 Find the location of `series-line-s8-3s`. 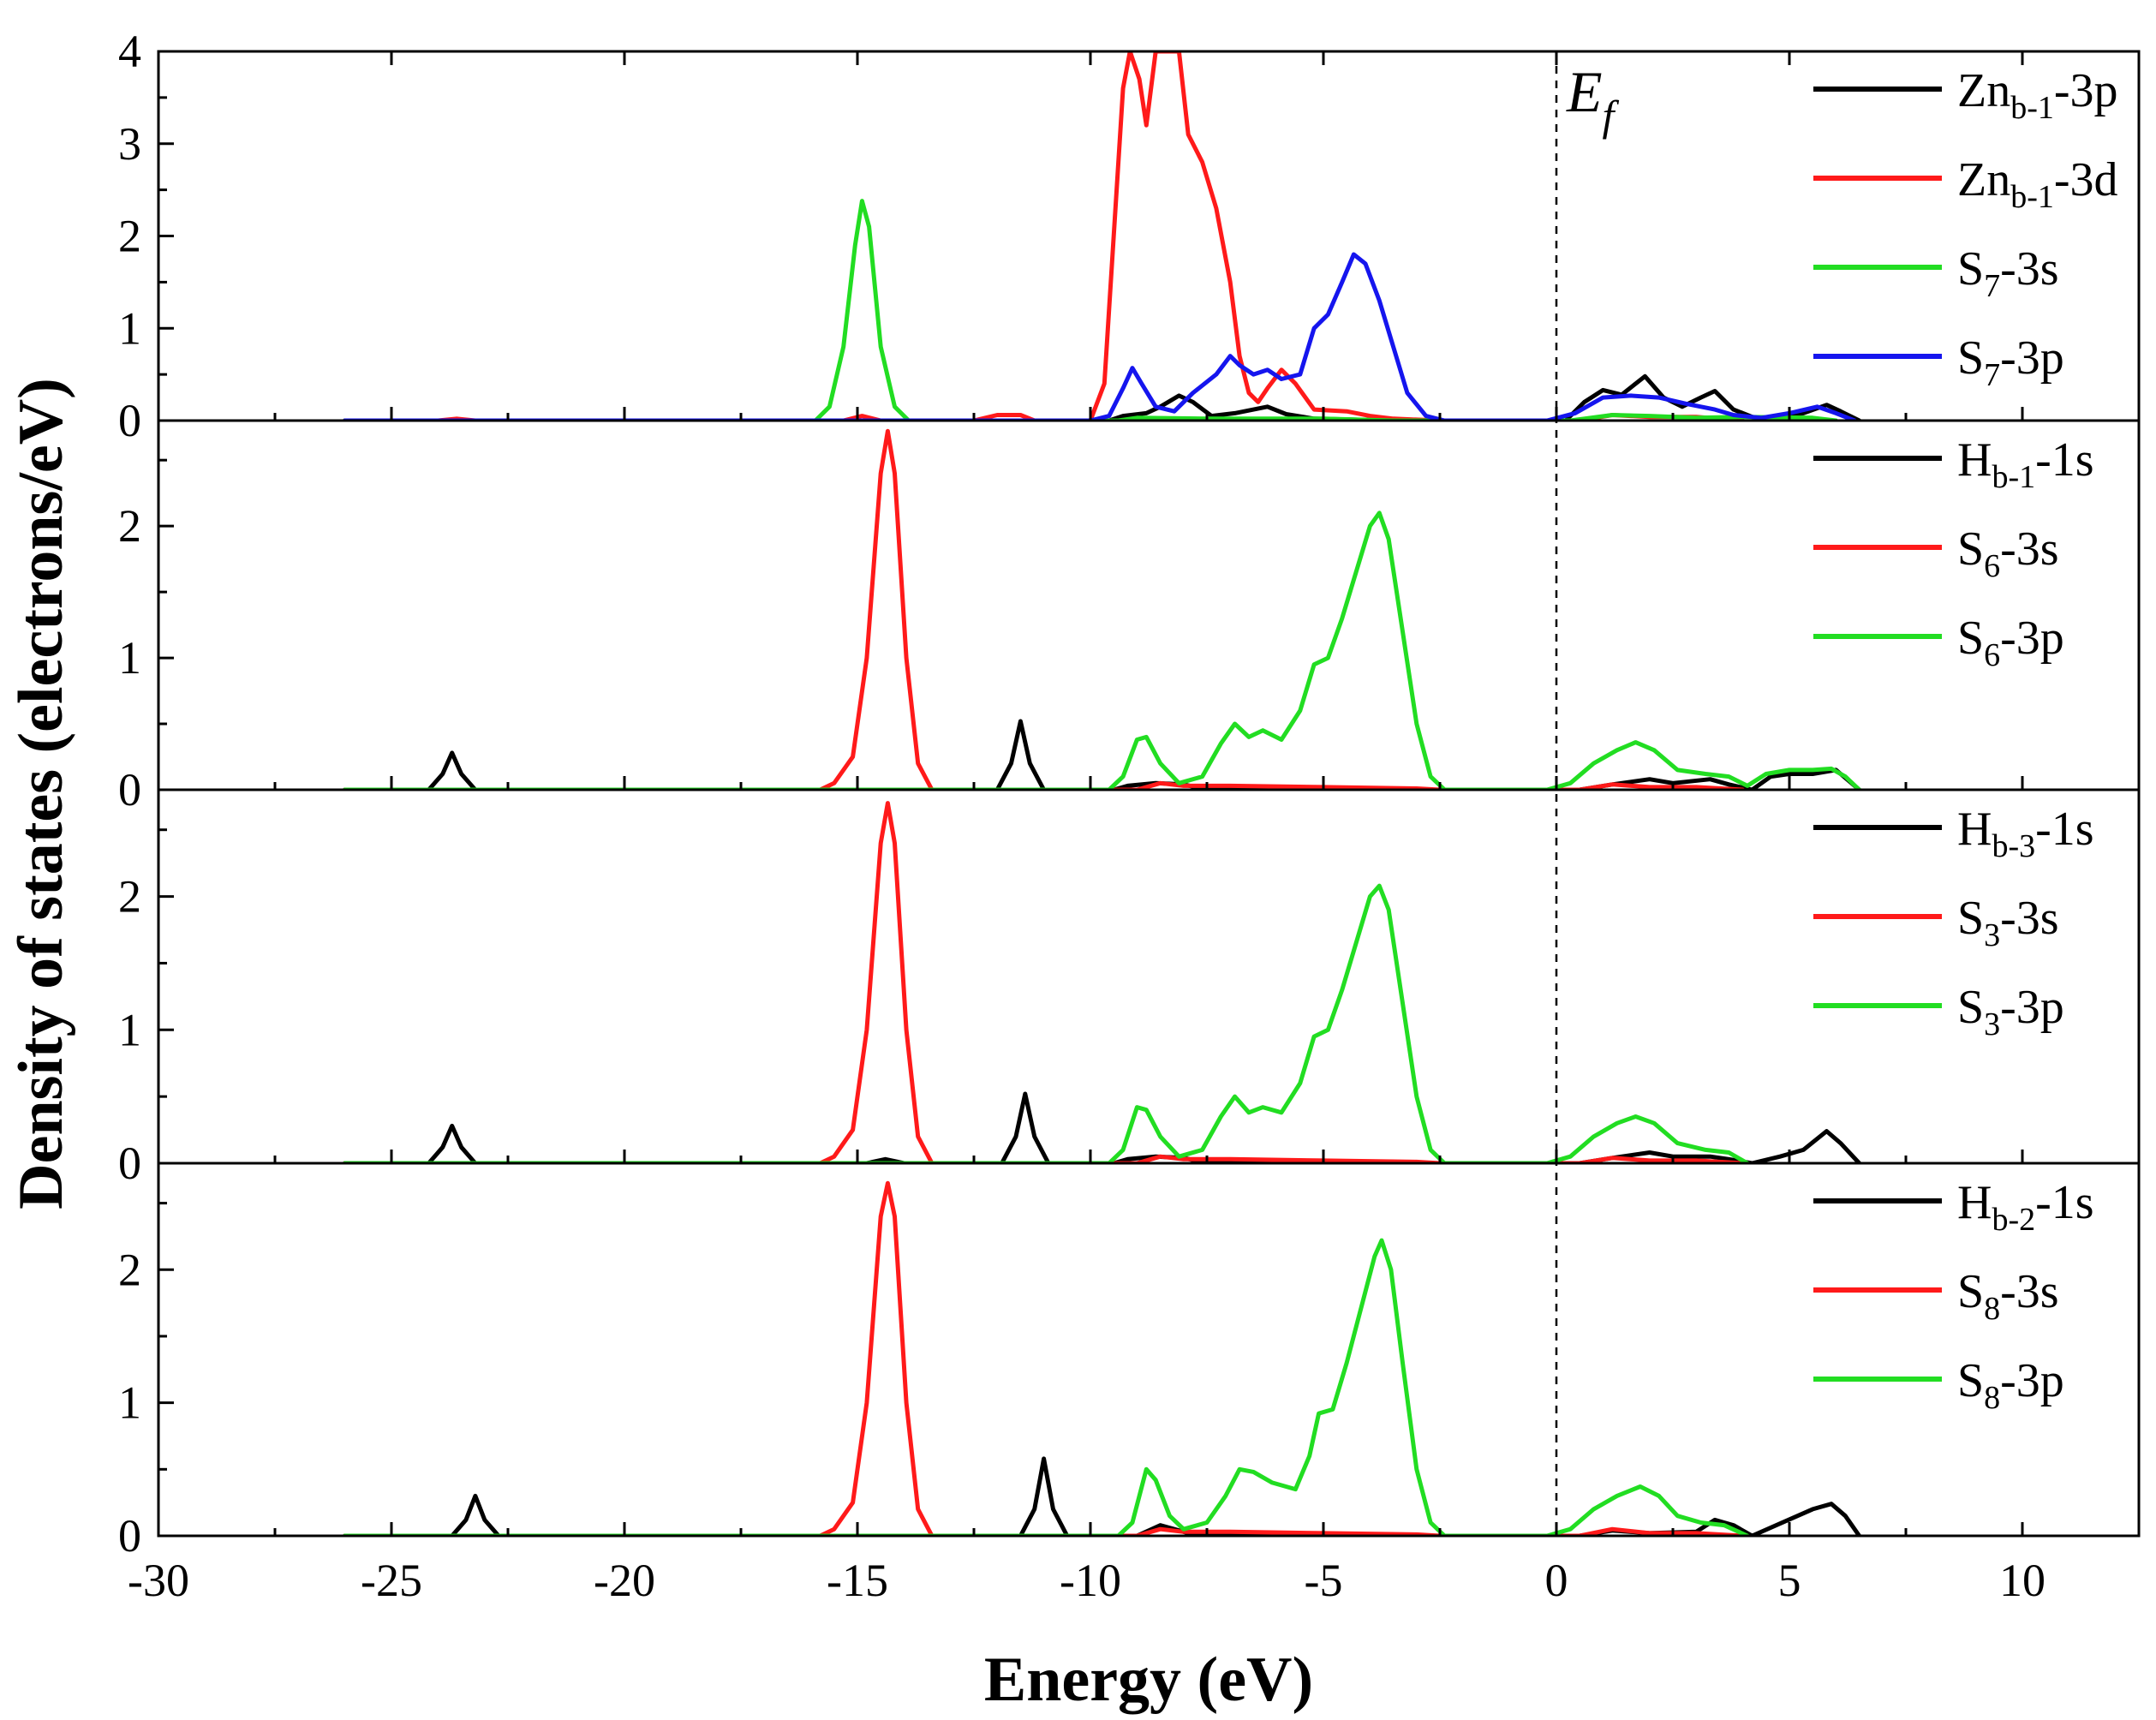

series-line-s8-3s is located at coordinates (1044, 1358).